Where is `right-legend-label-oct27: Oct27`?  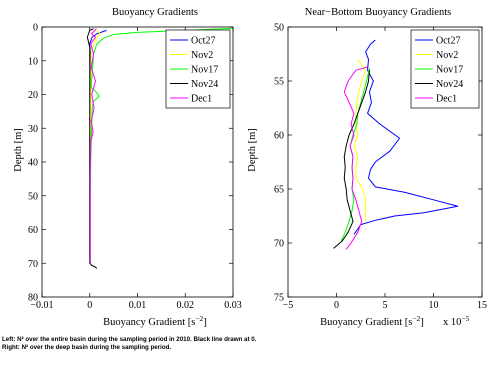 right-legend-label-oct27: Oct27 is located at coordinates (448, 41).